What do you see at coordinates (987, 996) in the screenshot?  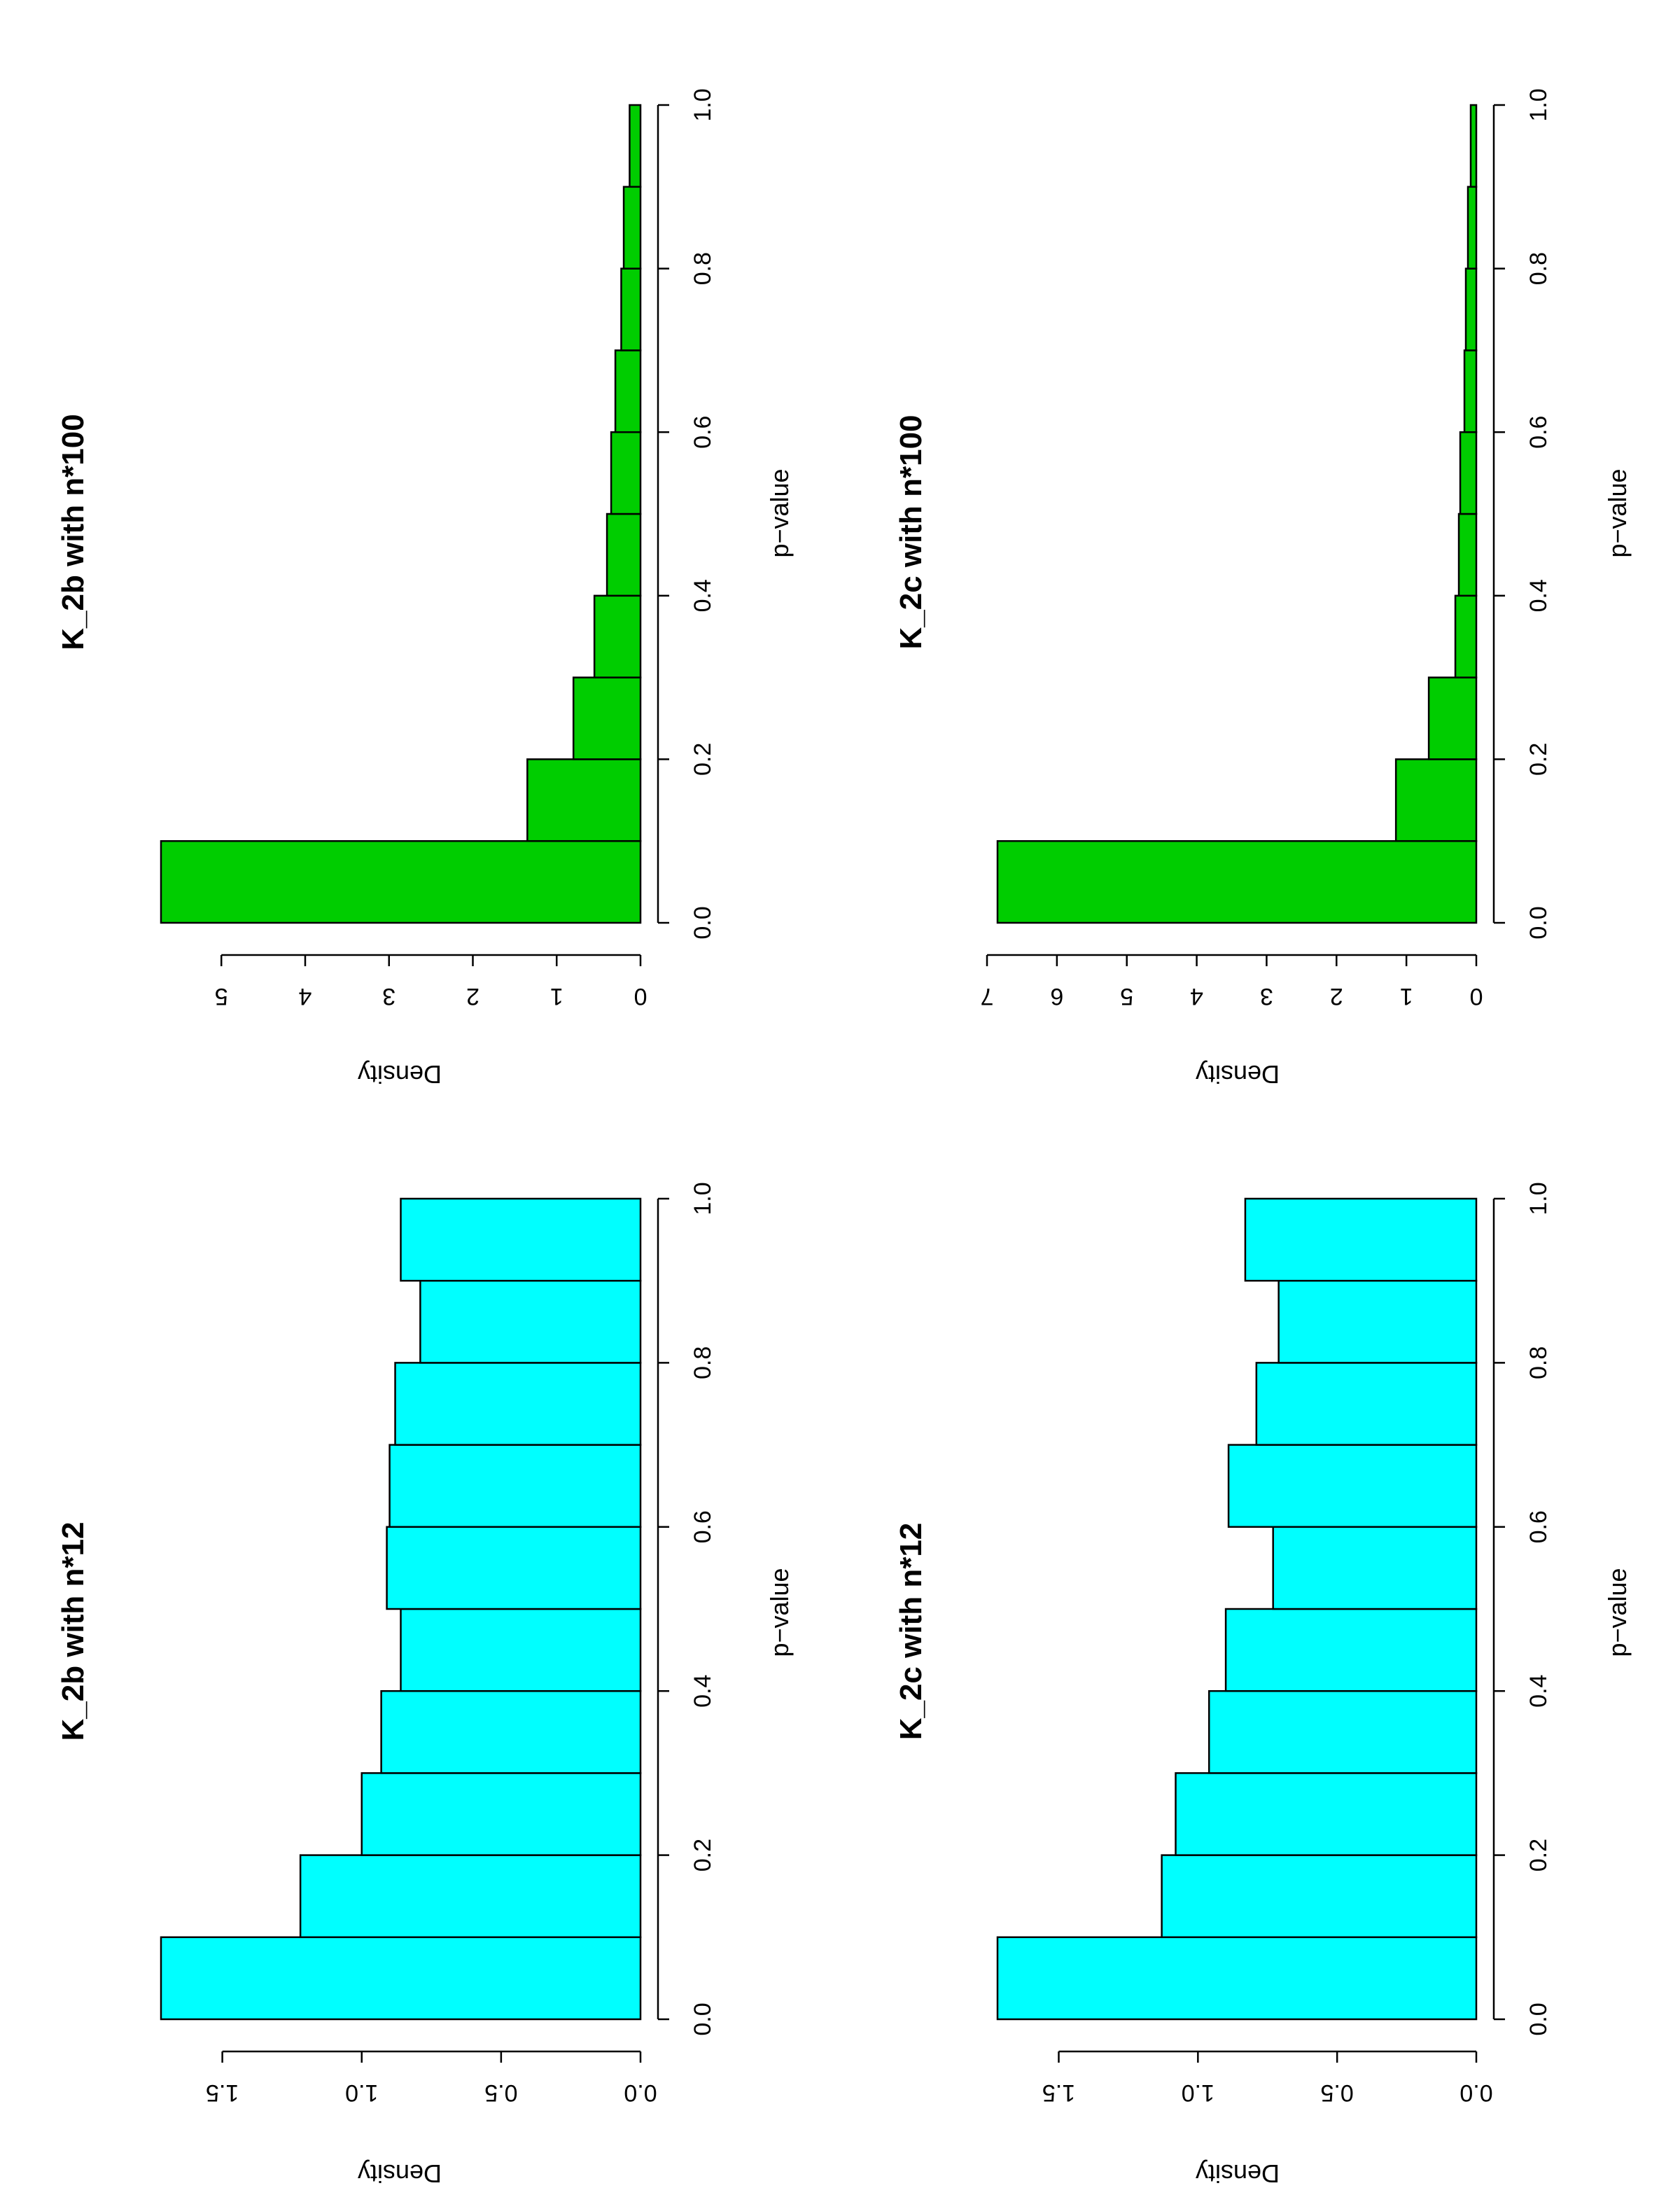 I see `y-tick-label: 7` at bounding box center [987, 996].